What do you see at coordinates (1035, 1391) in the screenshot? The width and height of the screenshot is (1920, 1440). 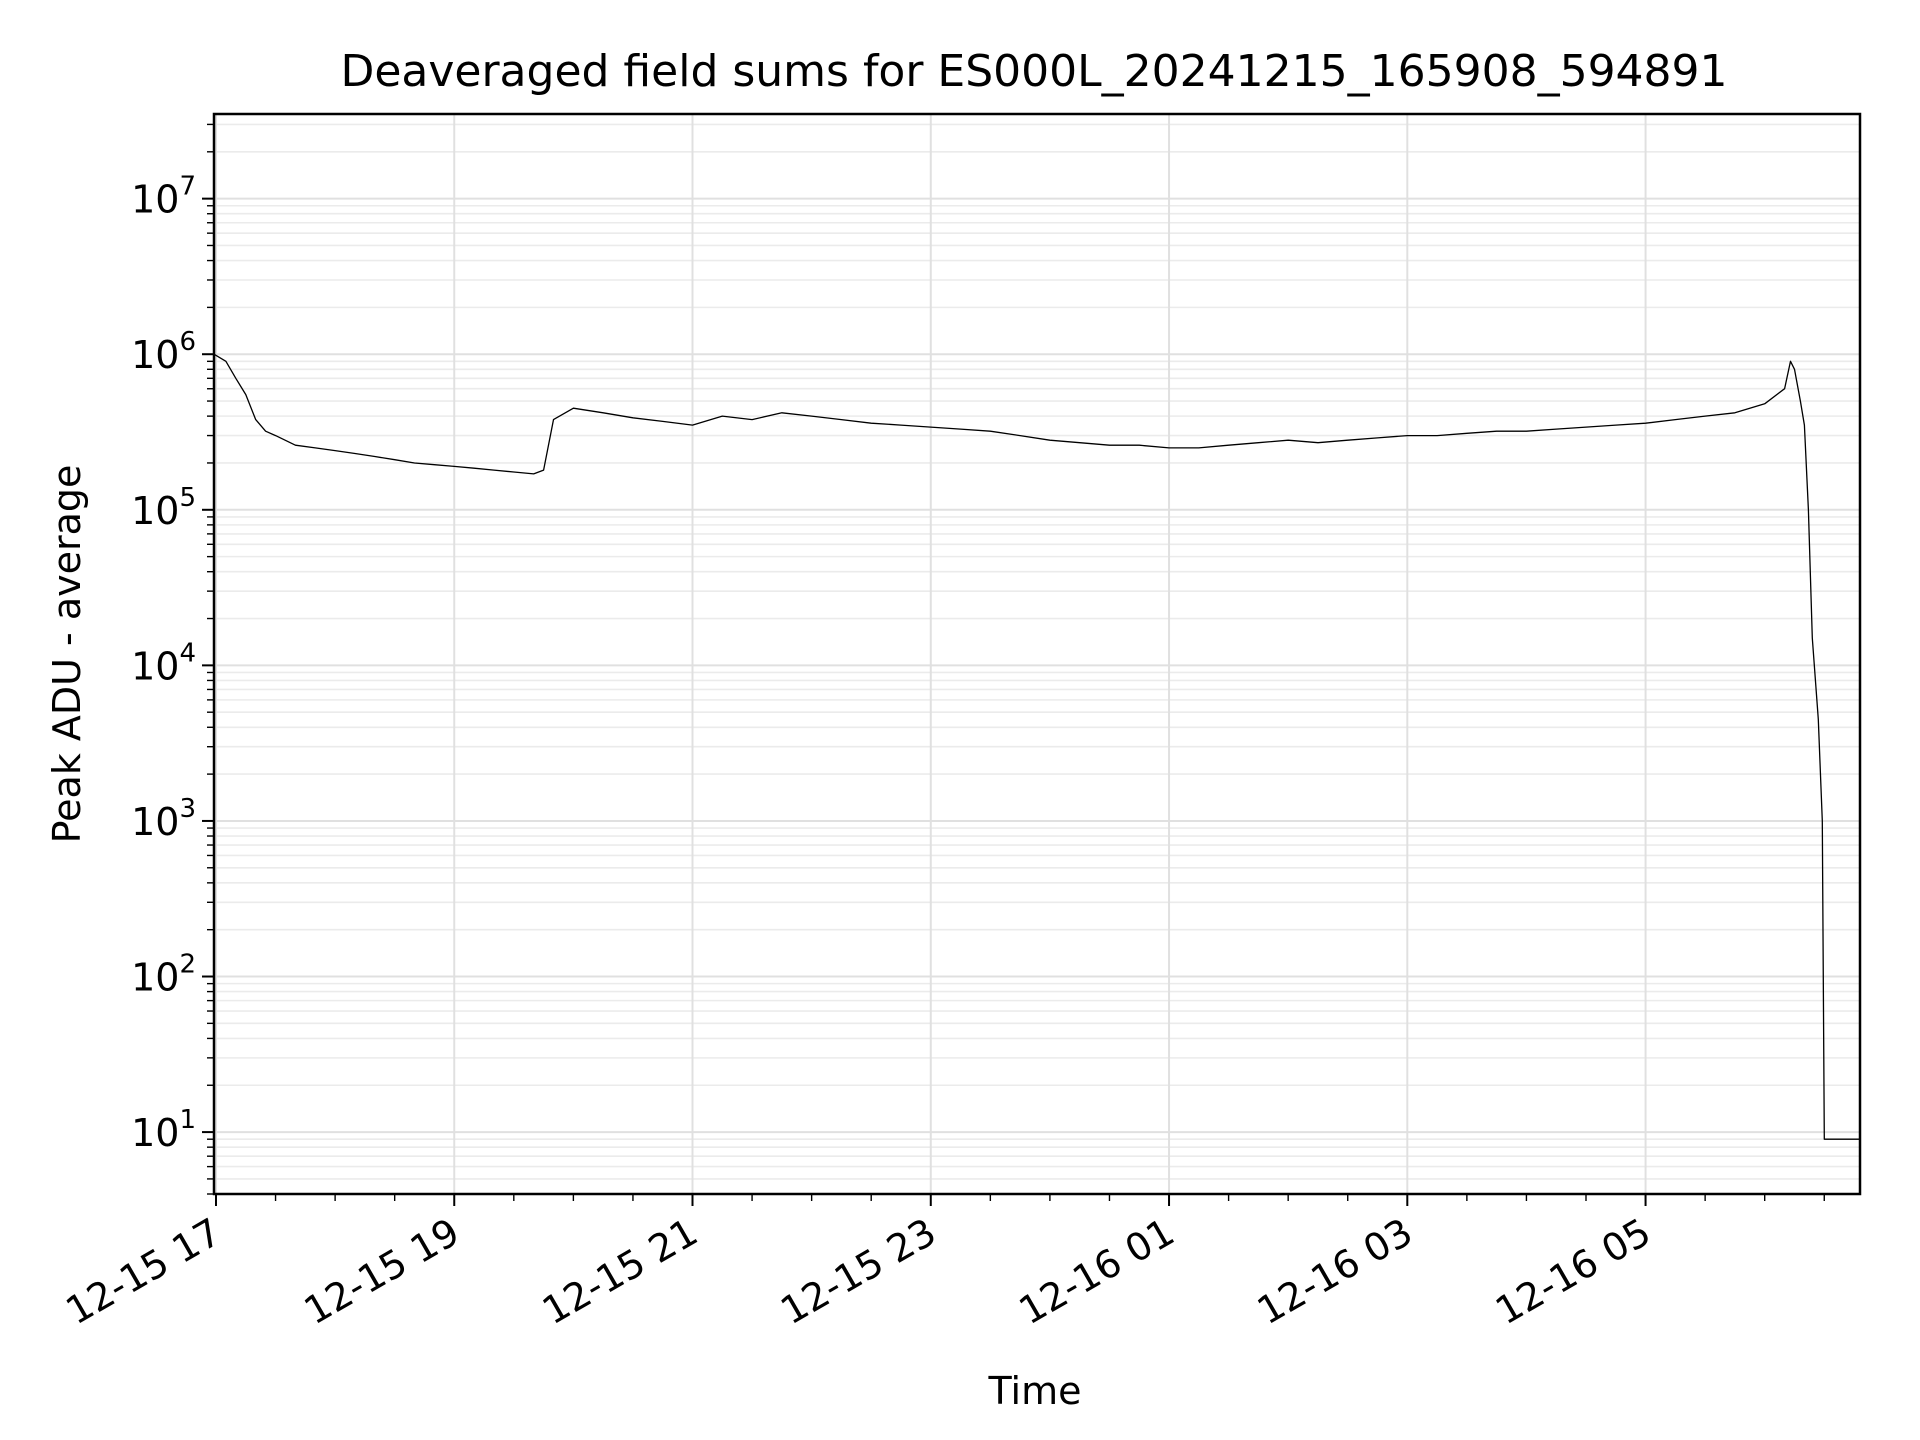 I see `x-axis-label: Time` at bounding box center [1035, 1391].